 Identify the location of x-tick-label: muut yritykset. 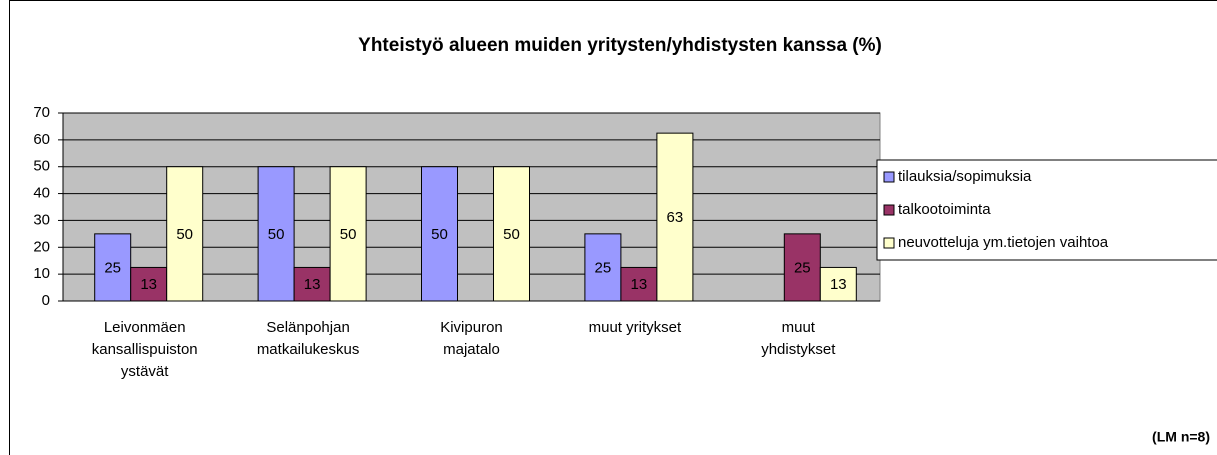
(635, 327).